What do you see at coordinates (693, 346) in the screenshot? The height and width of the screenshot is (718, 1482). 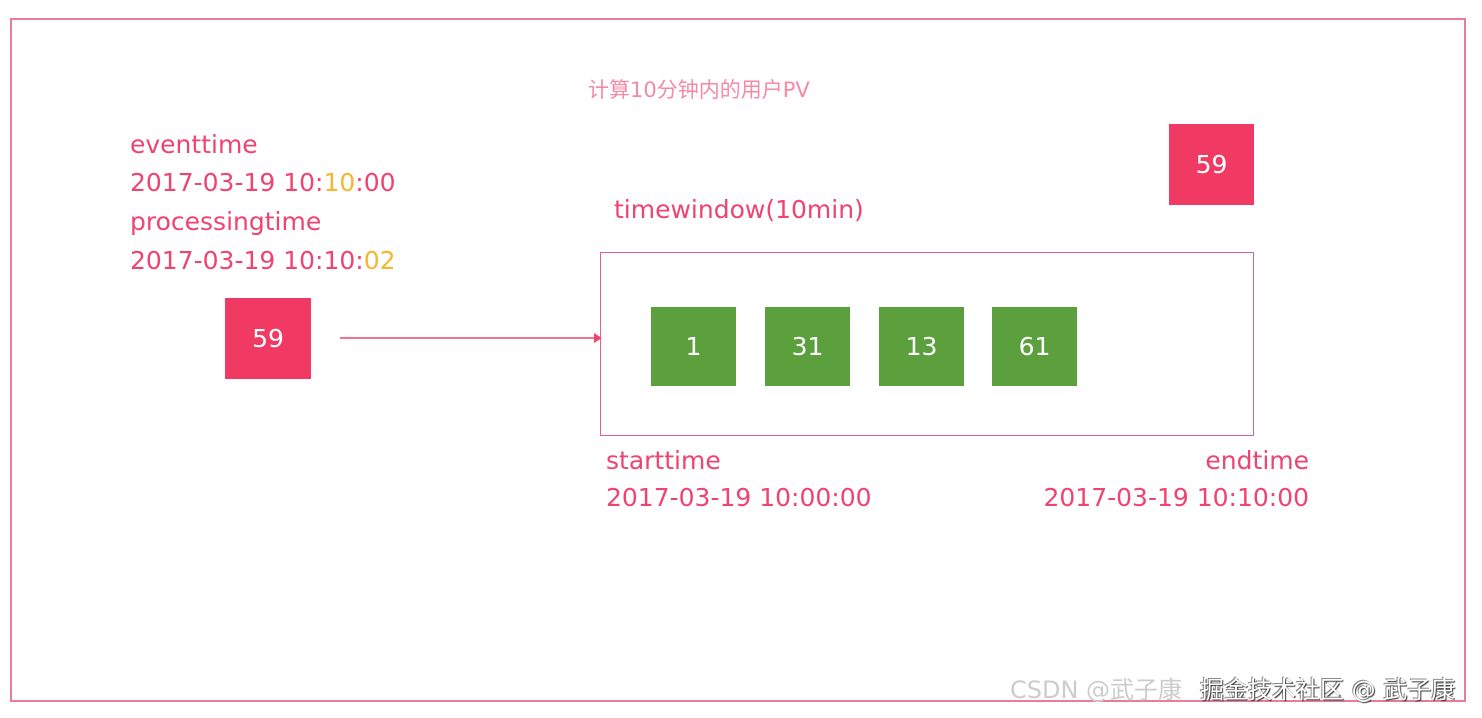 I see `window-item: 1` at bounding box center [693, 346].